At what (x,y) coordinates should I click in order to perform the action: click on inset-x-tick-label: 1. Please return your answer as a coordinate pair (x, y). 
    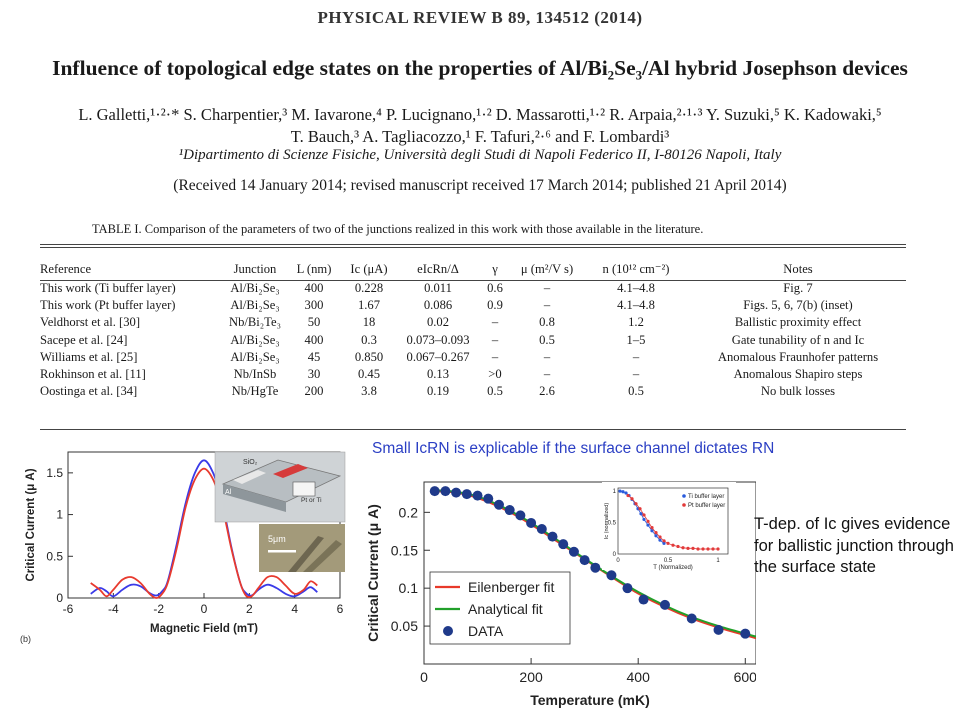
    Looking at the image, I should click on (718, 561).